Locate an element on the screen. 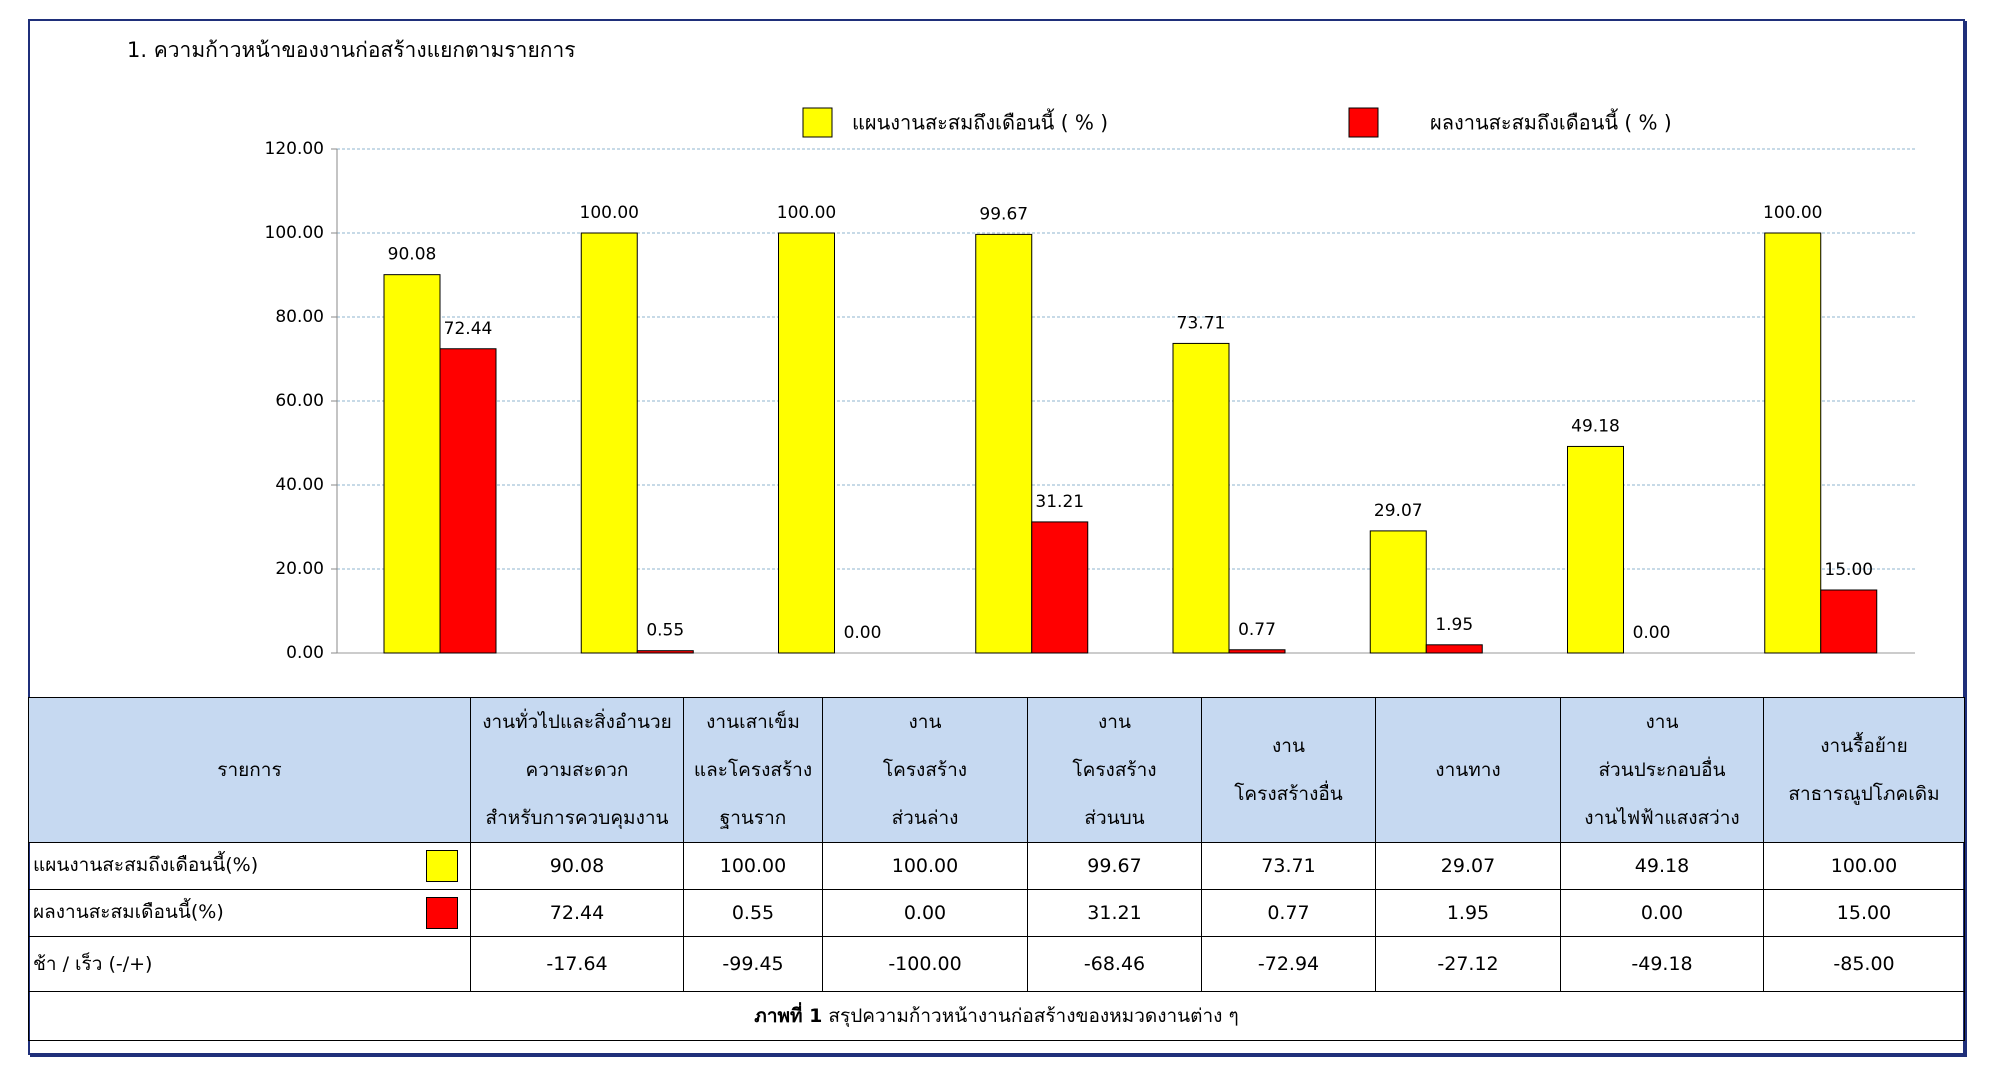 This screenshot has width=1993, height=1067. table-cell: 0.55 is located at coordinates (753, 913).